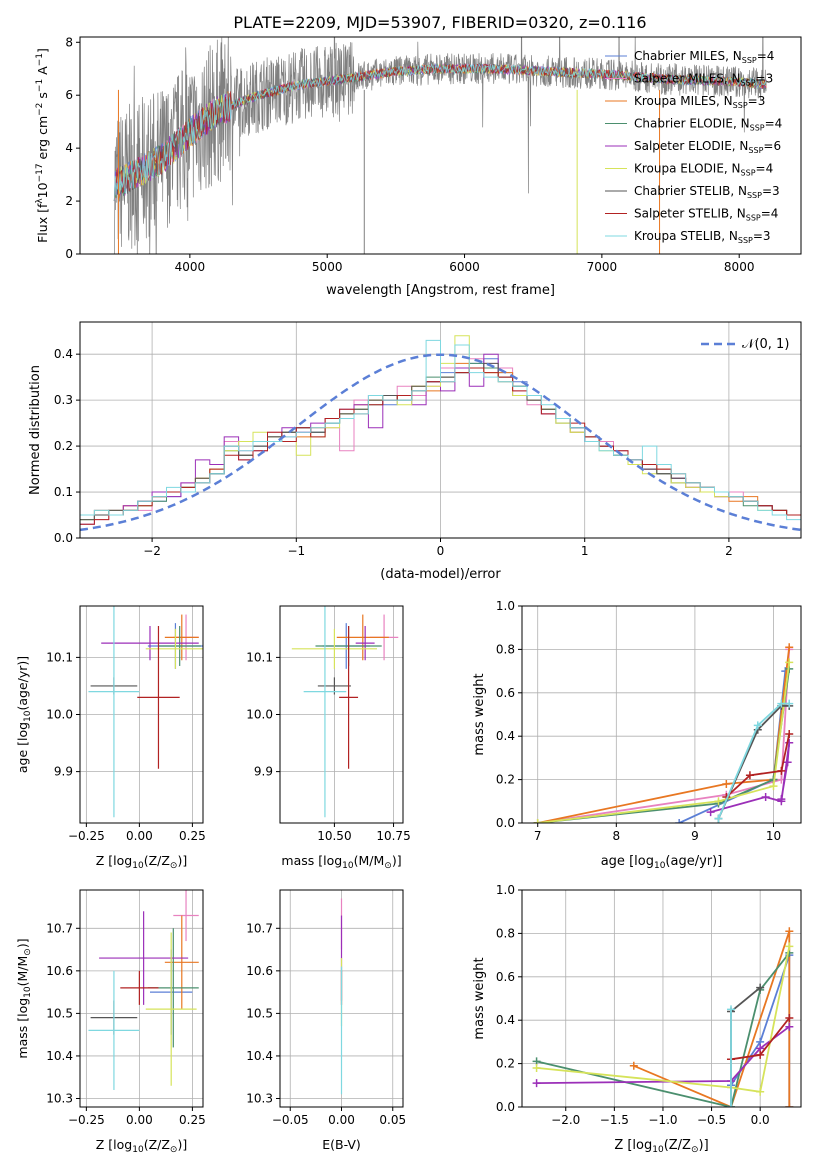 The image size is (819, 1170). Describe the element at coordinates (661, 1146) in the screenshot. I see `x-axis-label: Z [log10(Z/Z⊙)]` at that location.